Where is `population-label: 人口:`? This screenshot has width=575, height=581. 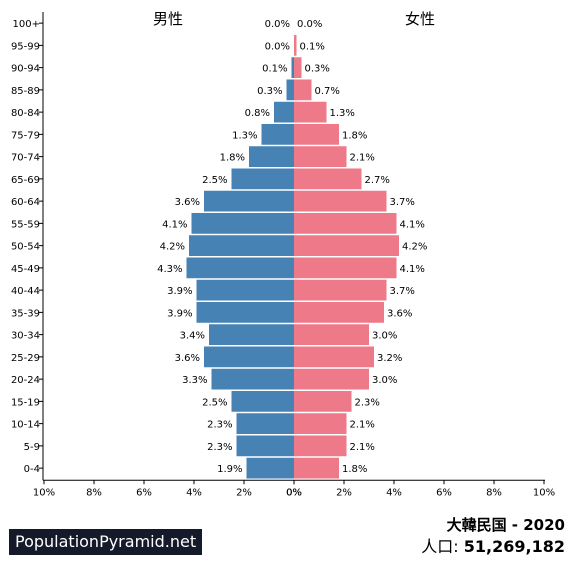
population-label: 人口: is located at coordinates (440, 546).